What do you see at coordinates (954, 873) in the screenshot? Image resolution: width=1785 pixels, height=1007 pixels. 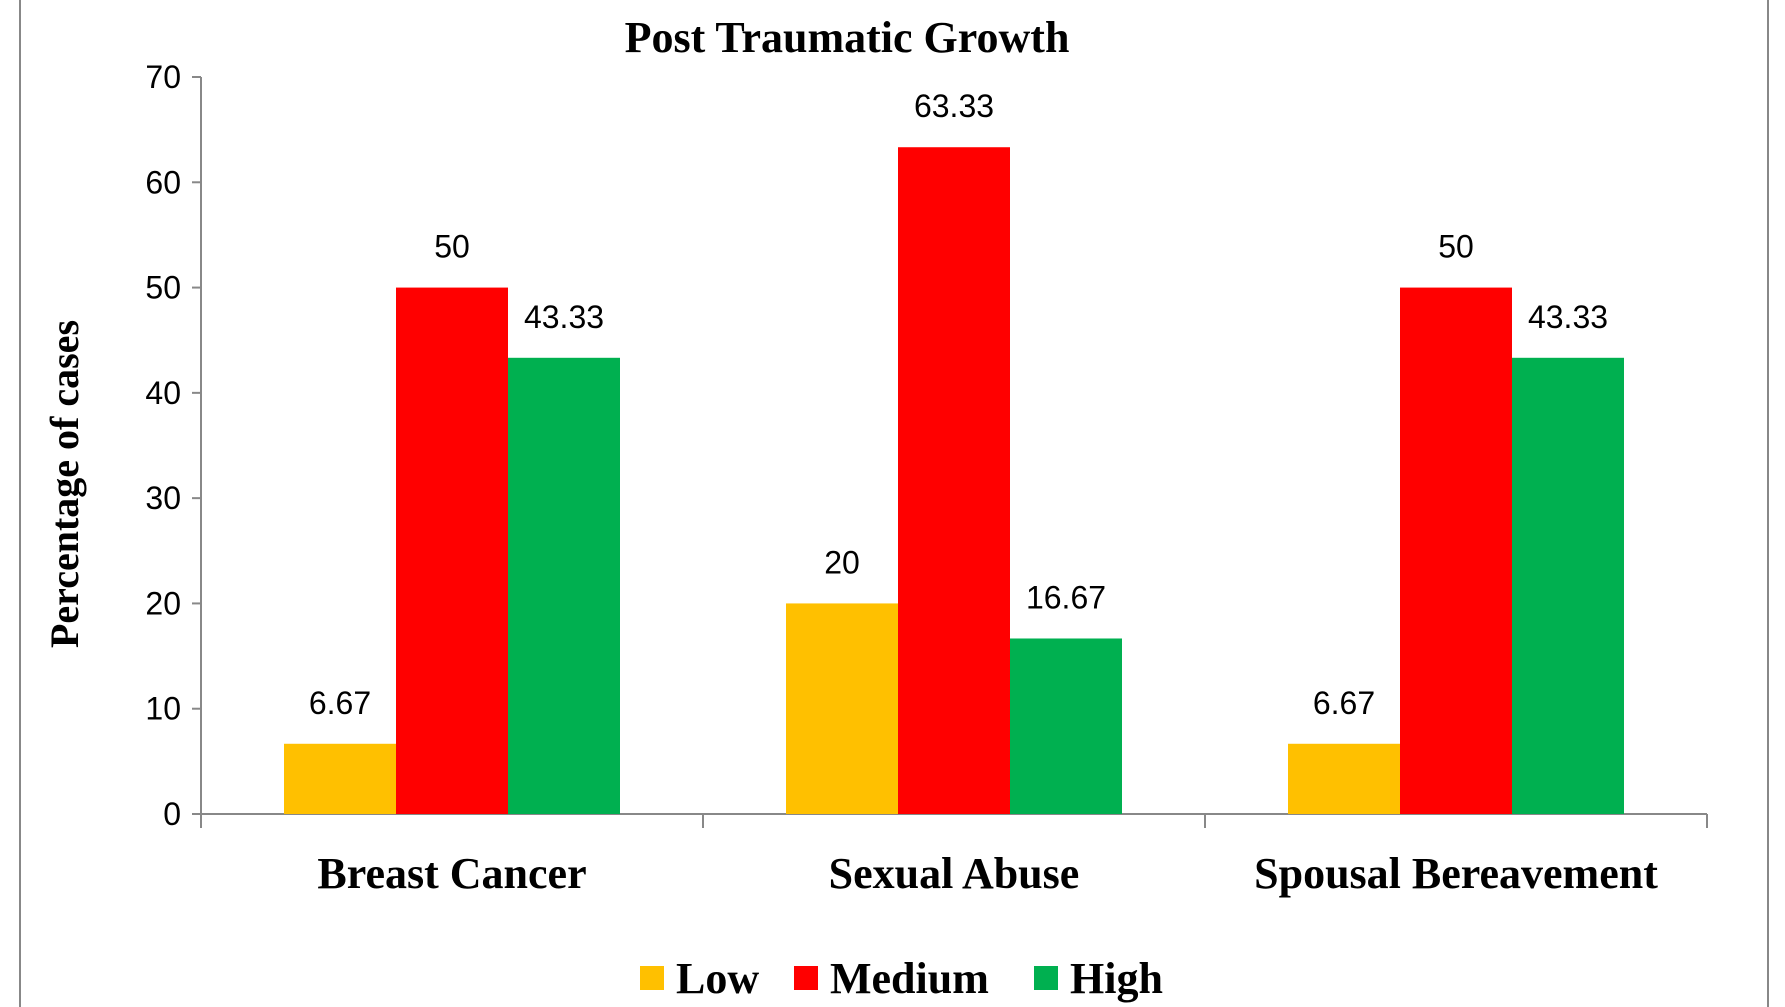 I see `x-tick-label: Sexual Abuse` at bounding box center [954, 873].